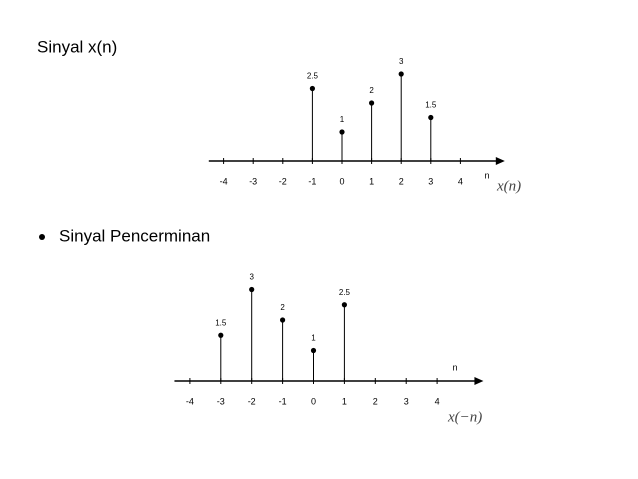  I want to click on bullet-dot, so click(42, 237).